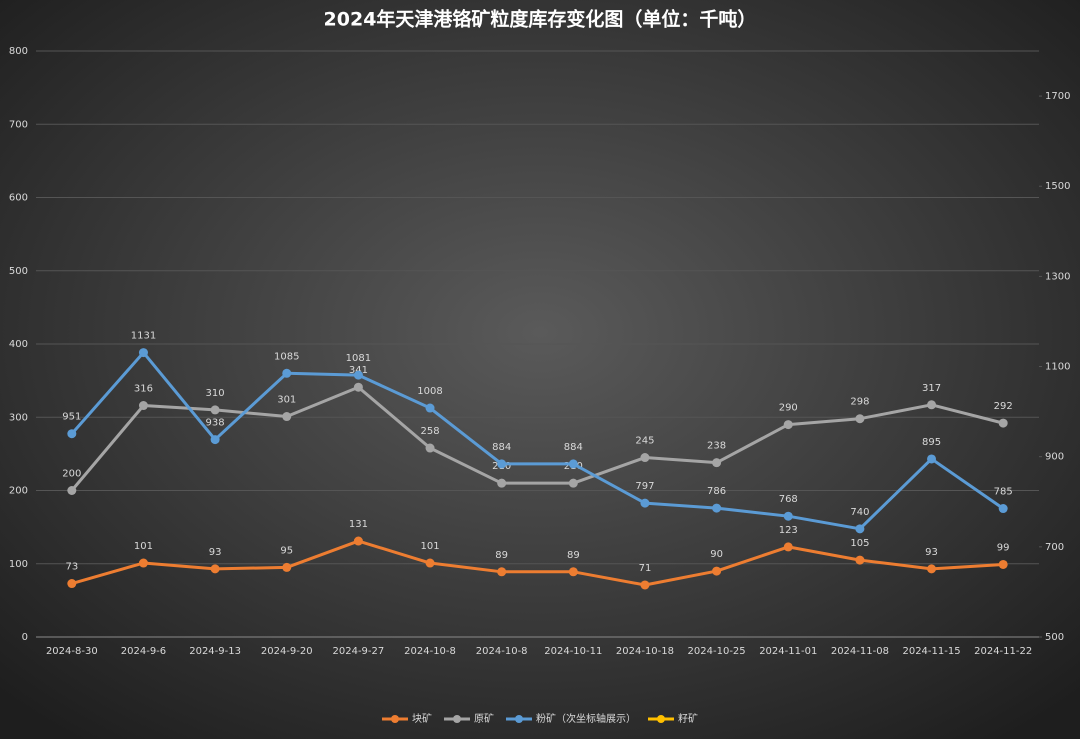 This screenshot has height=739, width=1080. Describe the element at coordinates (143, 336) in the screenshot. I see `data-label: 1131` at that location.